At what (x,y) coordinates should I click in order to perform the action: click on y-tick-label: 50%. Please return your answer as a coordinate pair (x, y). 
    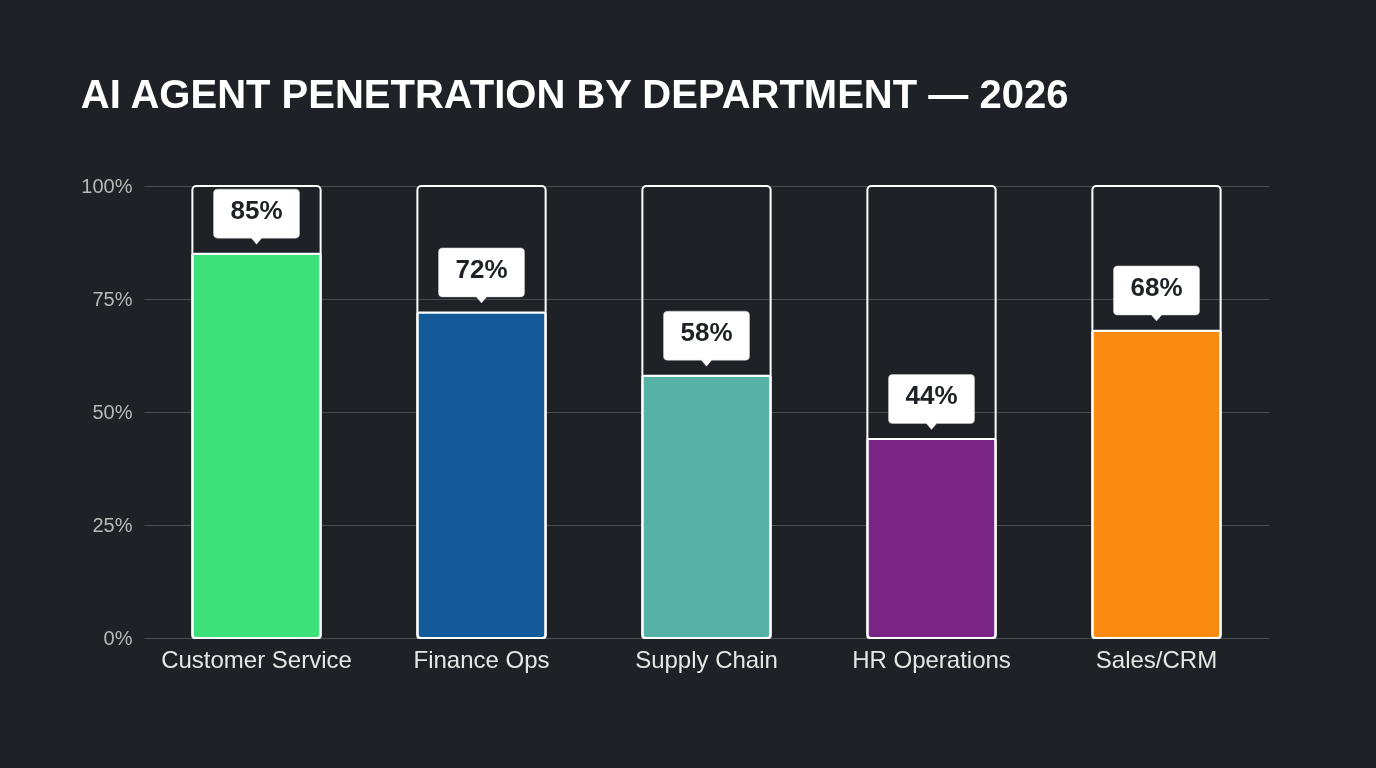
    Looking at the image, I should click on (112, 411).